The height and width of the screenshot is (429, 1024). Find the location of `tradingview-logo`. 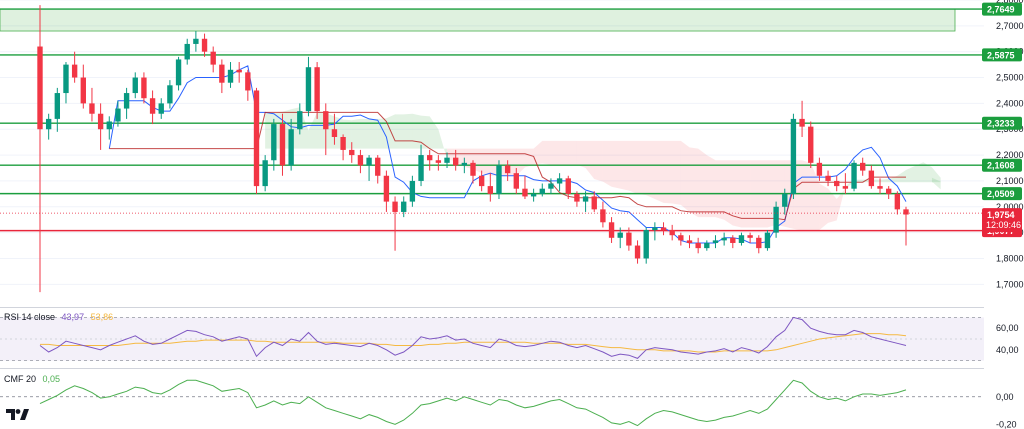

tradingview-logo is located at coordinates (17, 414).